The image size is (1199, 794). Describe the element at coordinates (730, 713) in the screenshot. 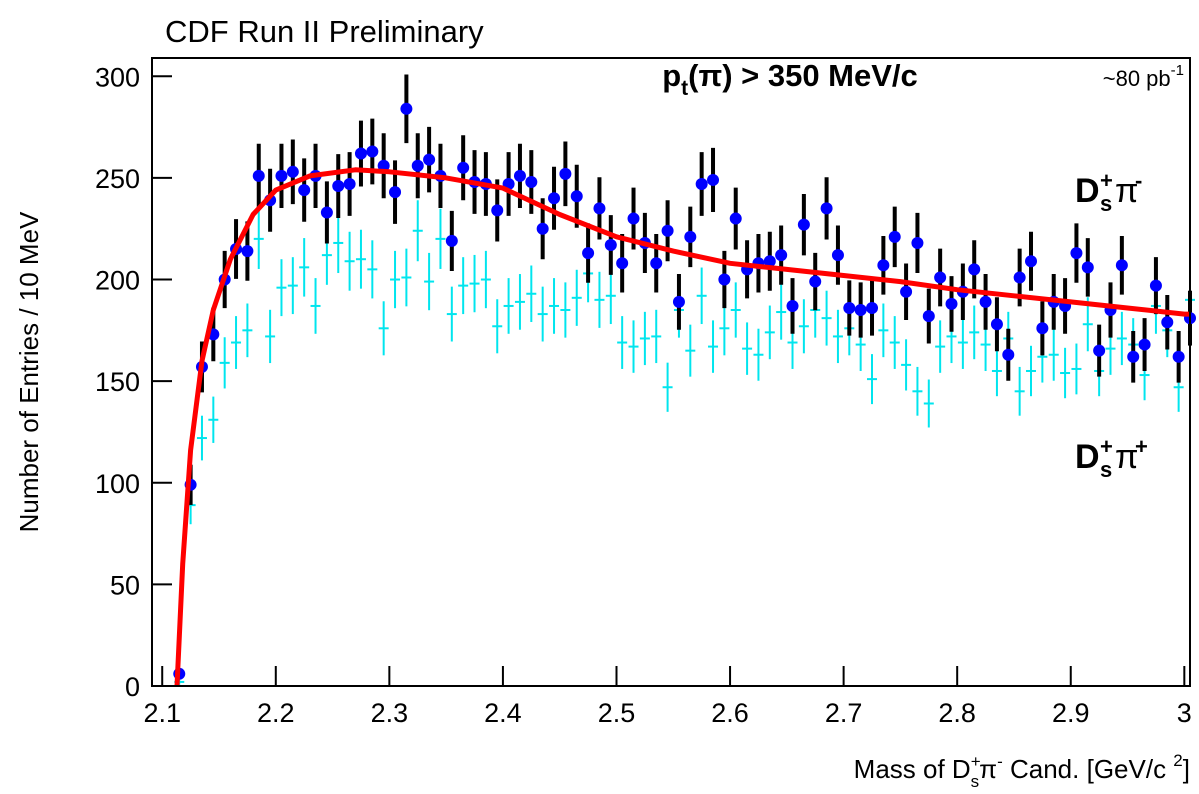

I see `x-tick-label: 2.6` at that location.